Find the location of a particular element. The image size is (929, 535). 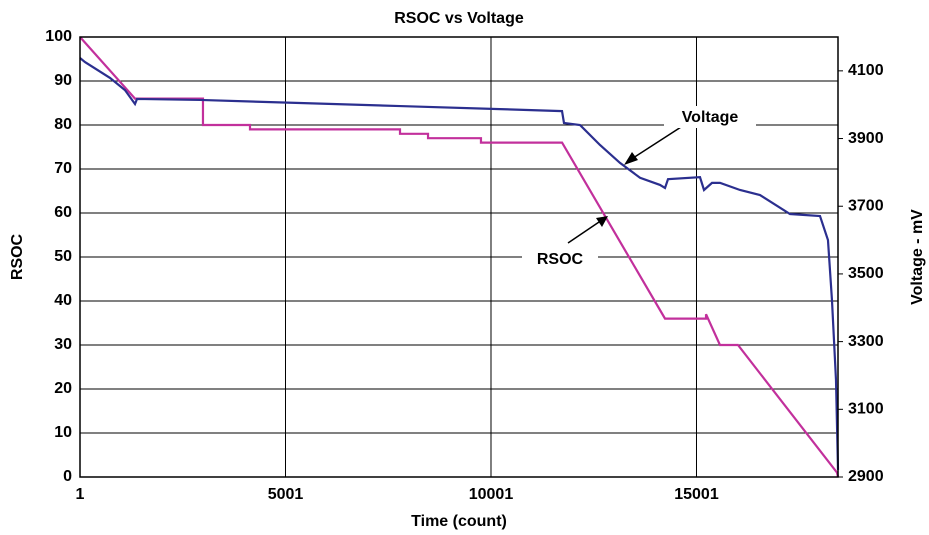

x-tick-label: 1 is located at coordinates (80, 494).